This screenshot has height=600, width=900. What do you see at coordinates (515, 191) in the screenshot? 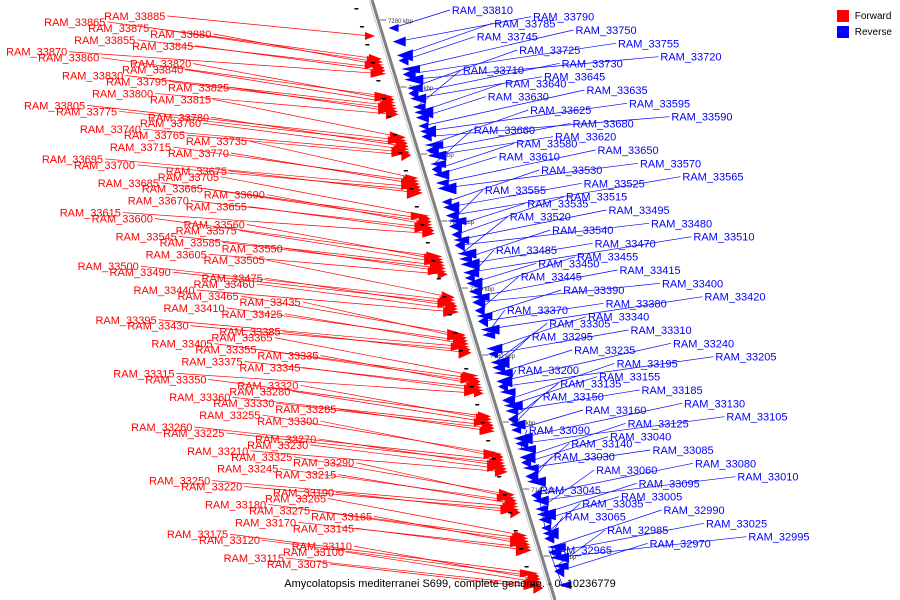
I see `reverse-gene-label: RAM_33555` at bounding box center [515, 191].